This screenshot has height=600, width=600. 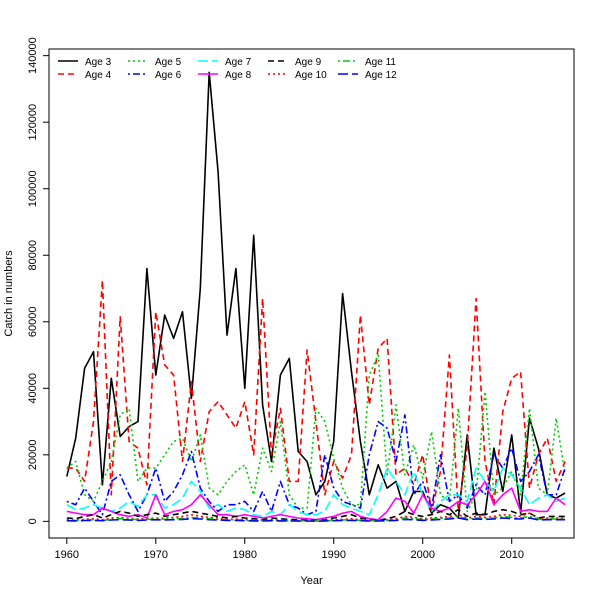 What do you see at coordinates (33, 255) in the screenshot?
I see `y-tick-label: 80000` at bounding box center [33, 255].